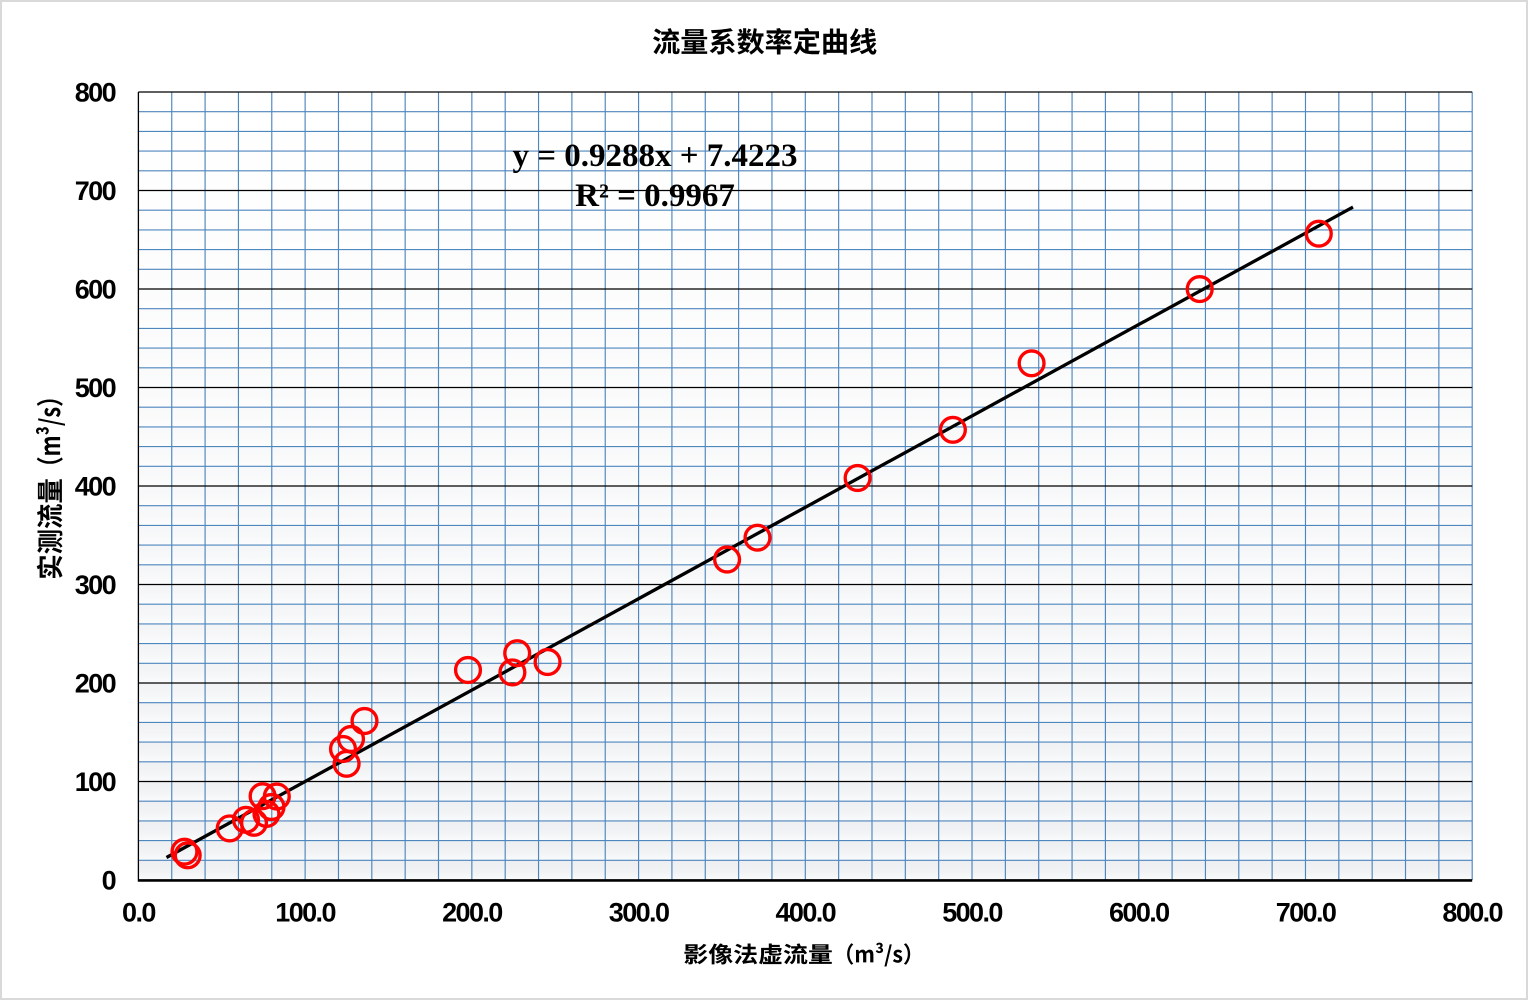 The image size is (1528, 1005). Describe the element at coordinates (95, 388) in the screenshot. I see `svg-text: 500` at that location.